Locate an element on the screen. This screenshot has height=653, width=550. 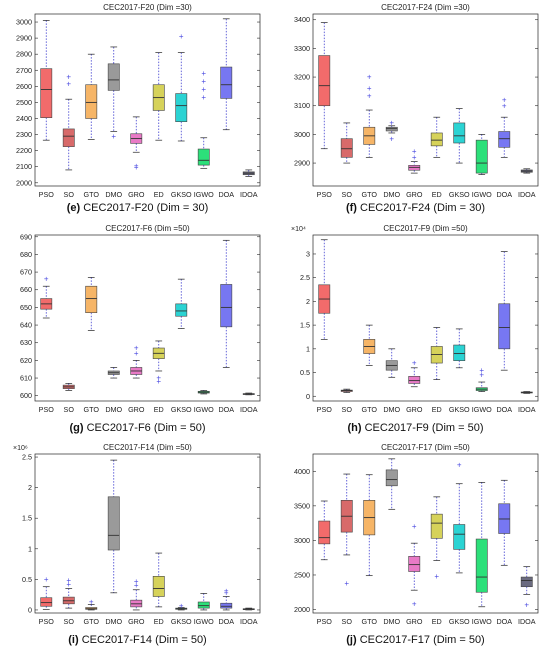
y-tick-label: 1.5 is located at coordinates (27, 518).